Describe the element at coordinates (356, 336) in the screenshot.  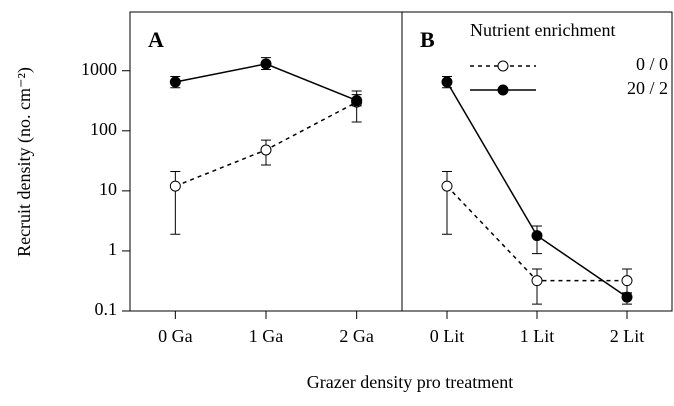
I see `x-tick-label: 2 Ga` at that location.